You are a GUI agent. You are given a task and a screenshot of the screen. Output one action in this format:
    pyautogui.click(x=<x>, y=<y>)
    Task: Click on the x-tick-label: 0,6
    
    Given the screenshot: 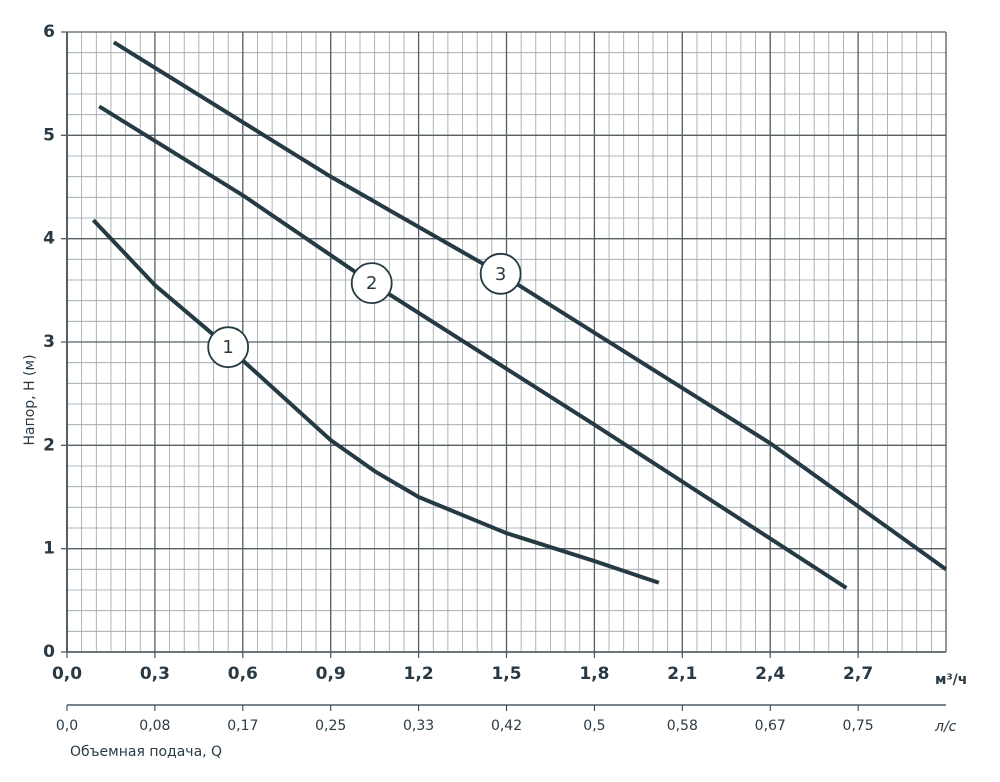 What is the action you would take?
    pyautogui.click(x=243, y=674)
    